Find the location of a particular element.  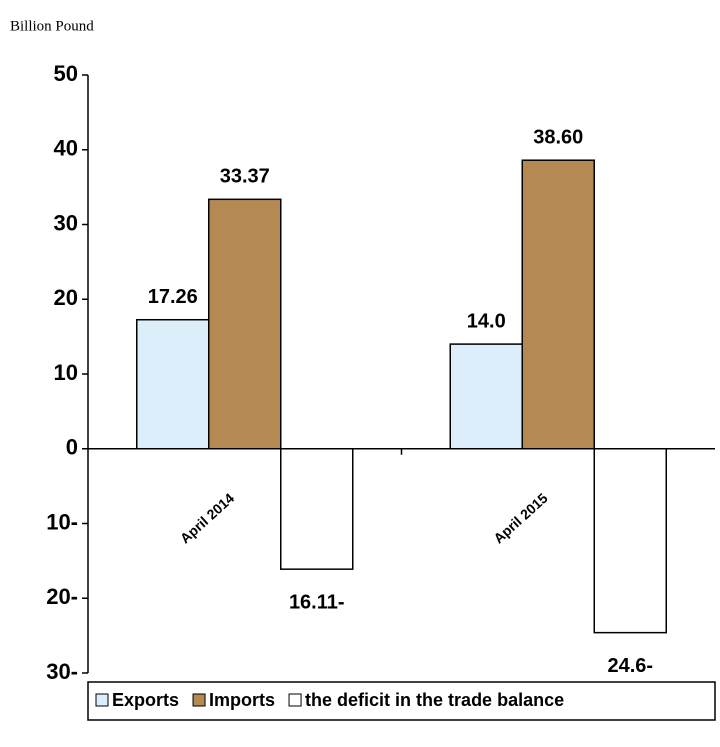

y-tick-label: 30 is located at coordinates (66, 222).